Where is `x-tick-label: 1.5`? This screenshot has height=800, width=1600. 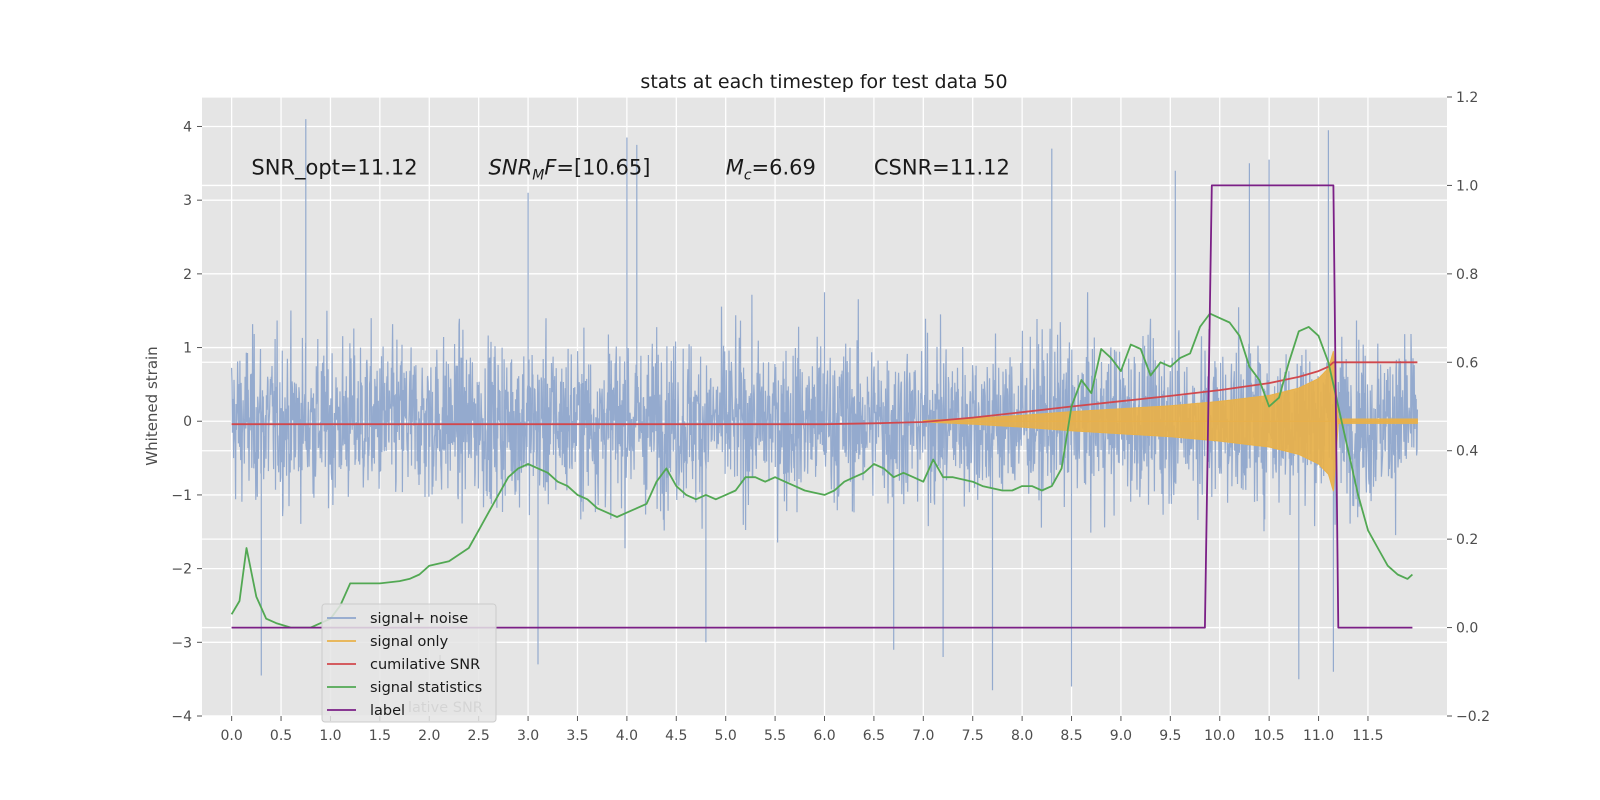 x-tick-label: 1.5 is located at coordinates (380, 736).